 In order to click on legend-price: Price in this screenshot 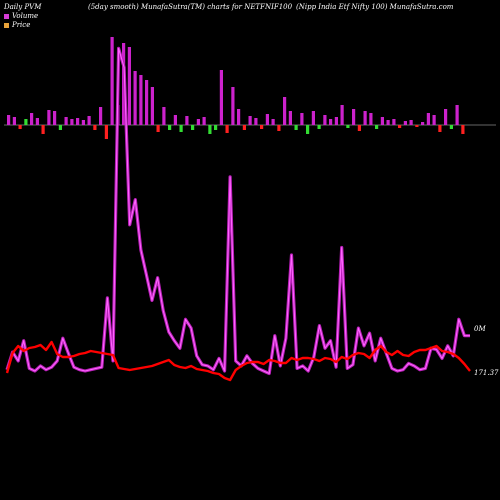, I will do `click(17, 25)`.